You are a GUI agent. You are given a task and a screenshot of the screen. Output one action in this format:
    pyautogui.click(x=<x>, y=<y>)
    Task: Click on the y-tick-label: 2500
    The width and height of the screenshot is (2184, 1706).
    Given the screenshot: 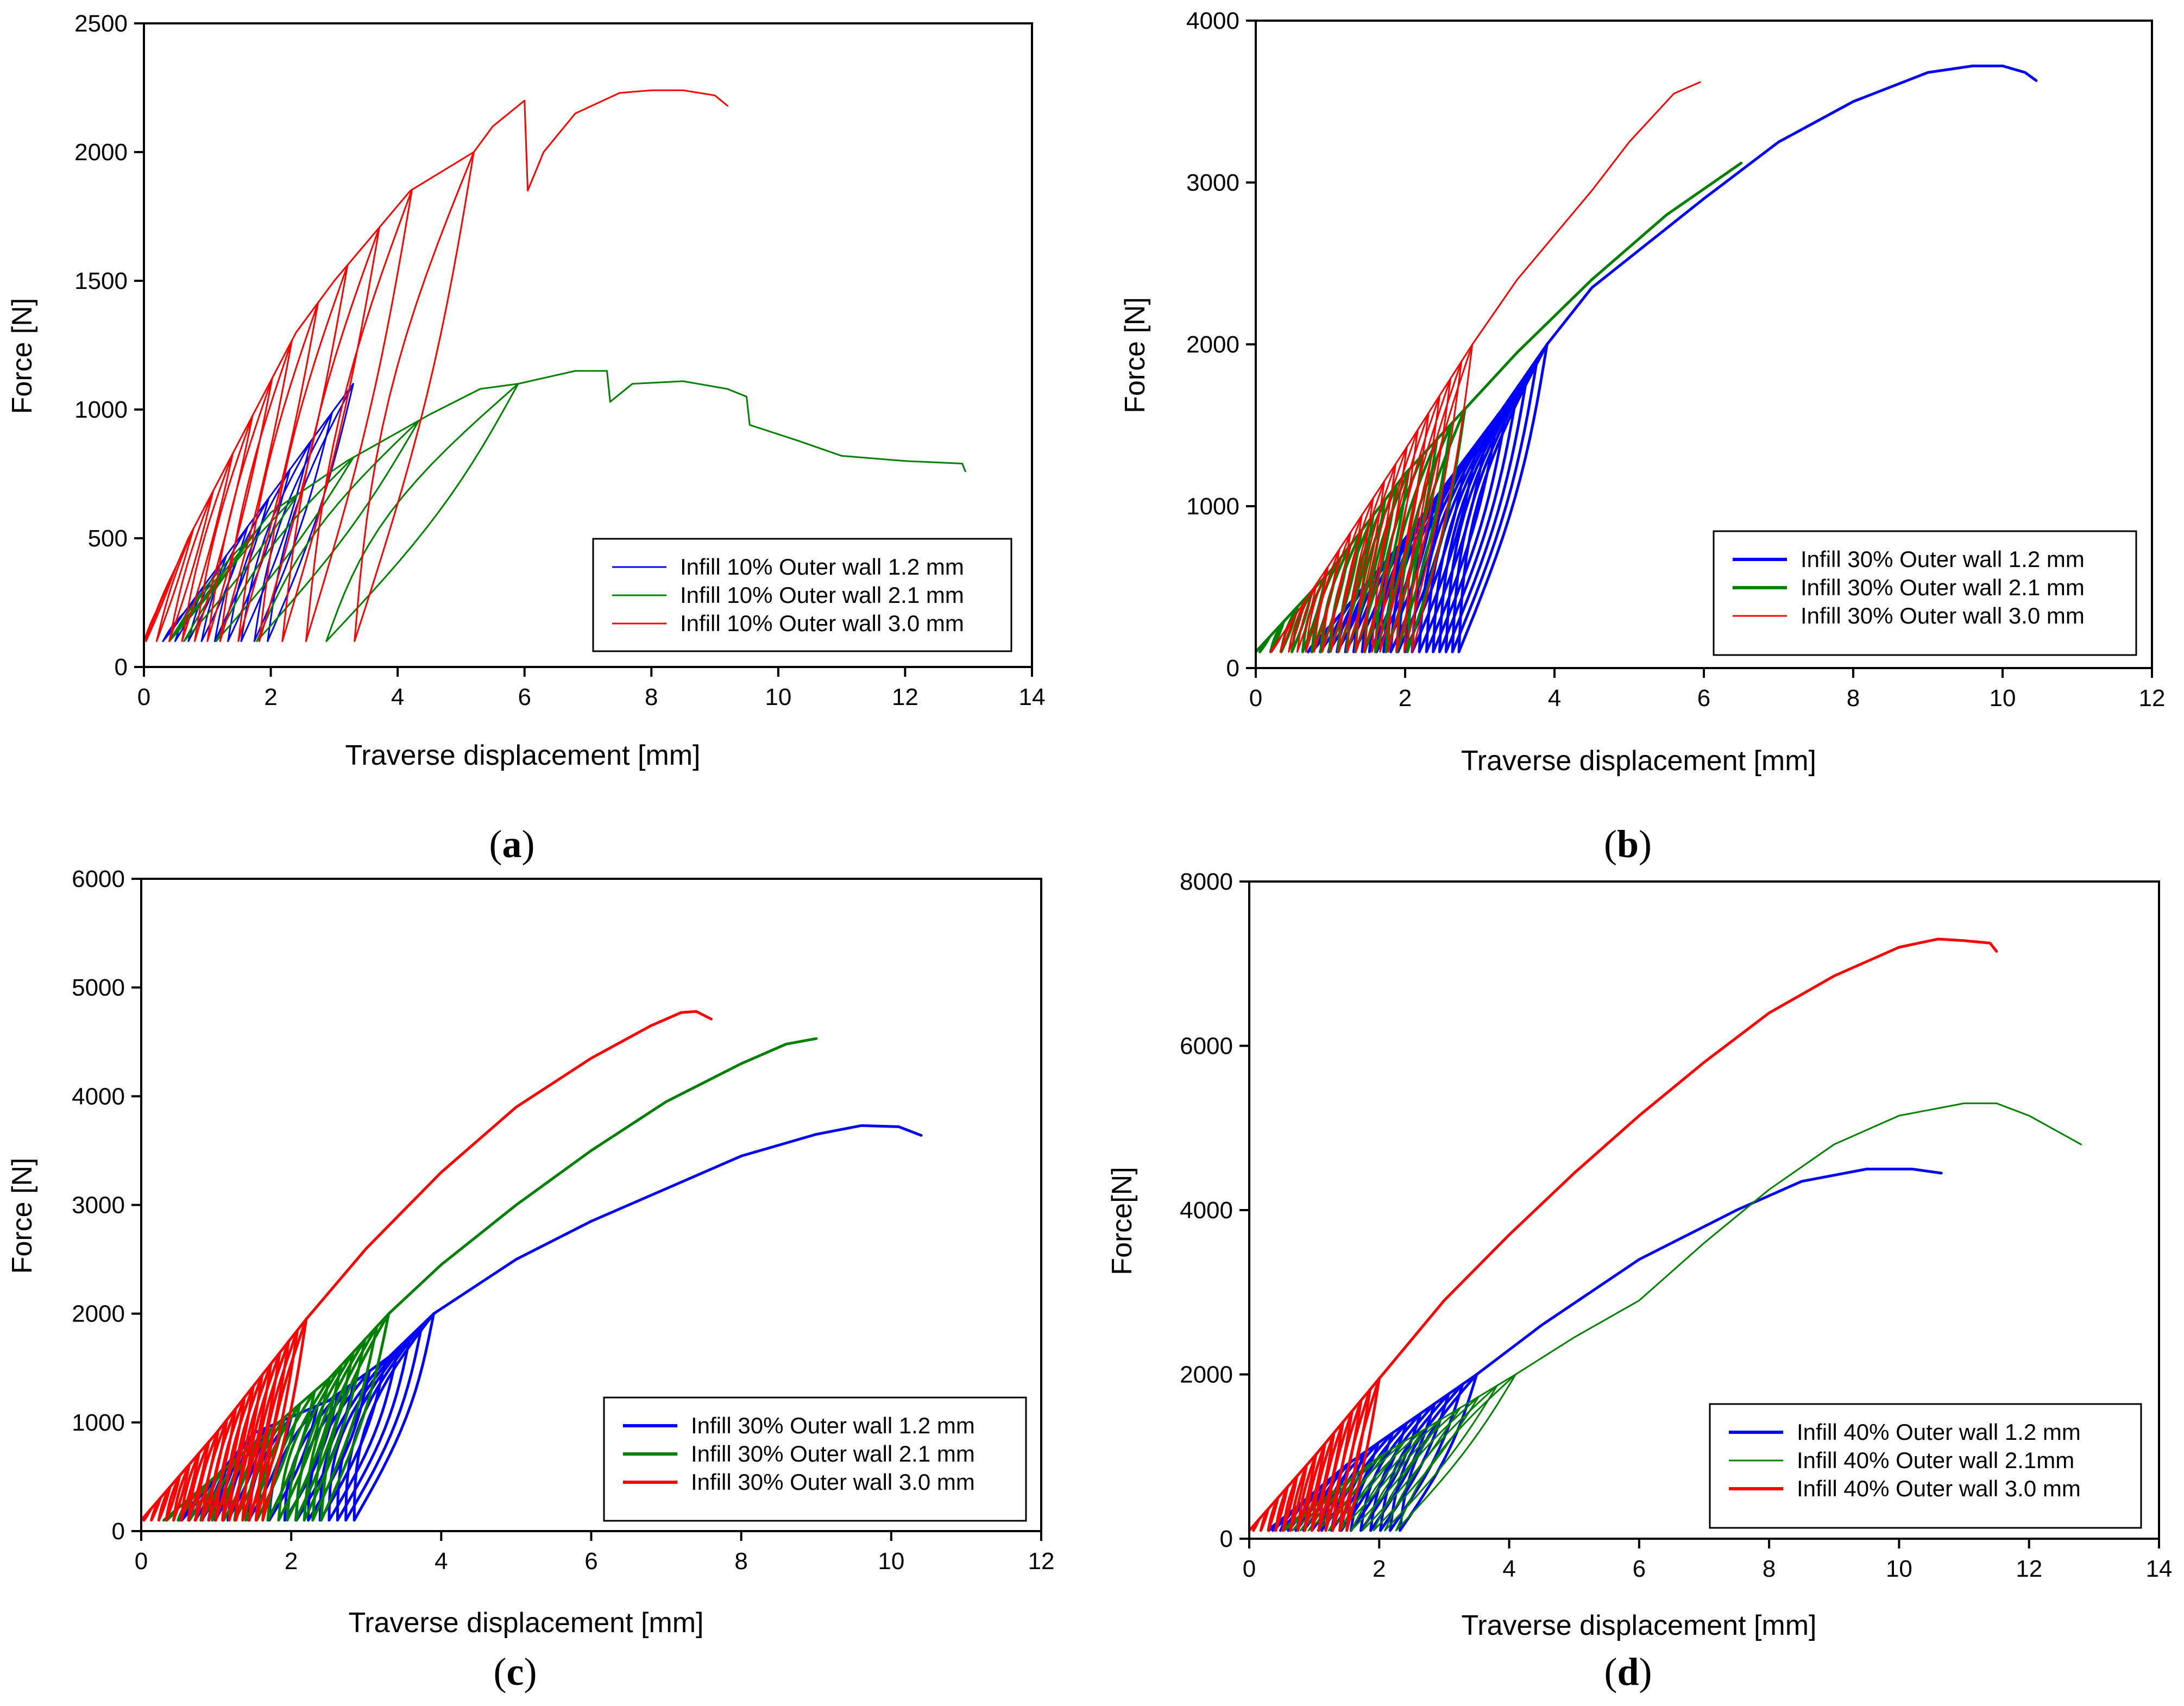 What is the action you would take?
    pyautogui.click(x=101, y=23)
    